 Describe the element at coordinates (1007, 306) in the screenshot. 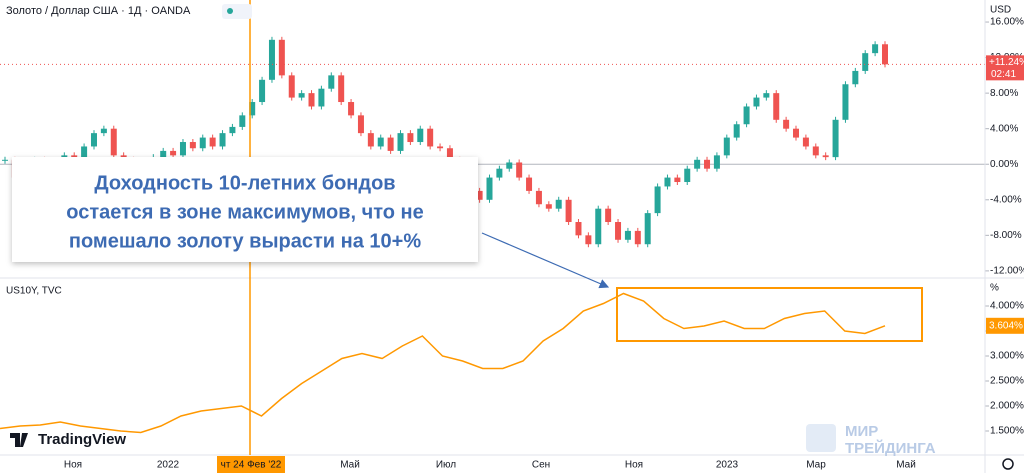

I see `y-tick-label: 4.000%` at that location.